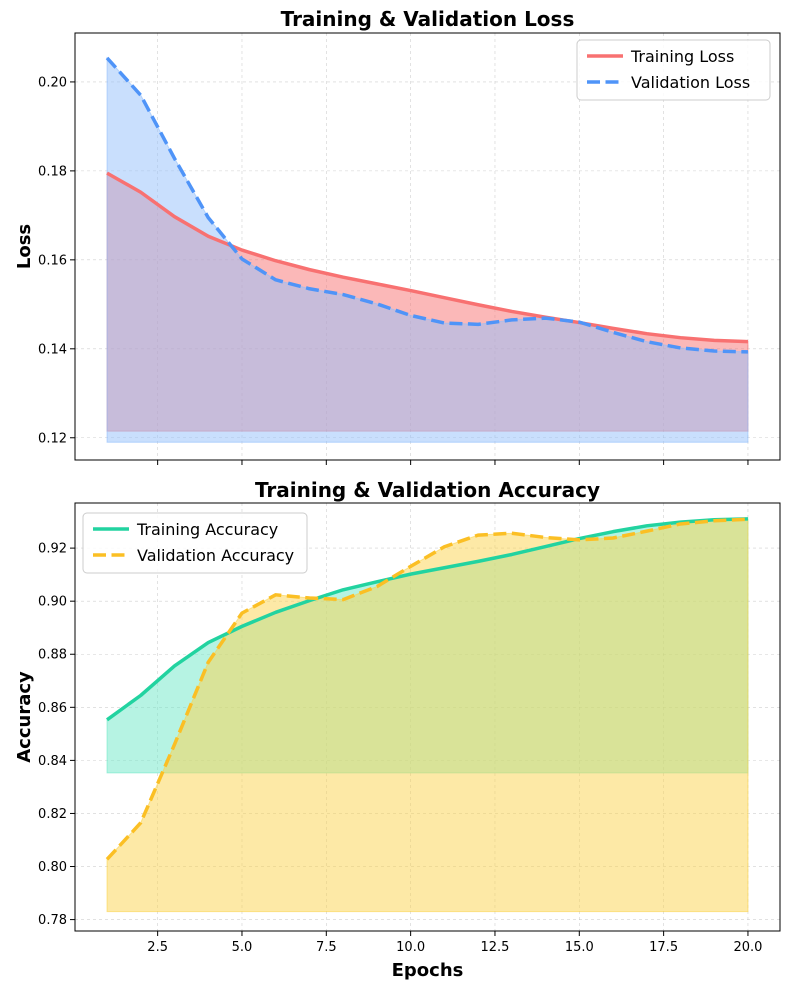  I want to click on legend: Training Accuracy Validation Accuracy, so click(195, 543).